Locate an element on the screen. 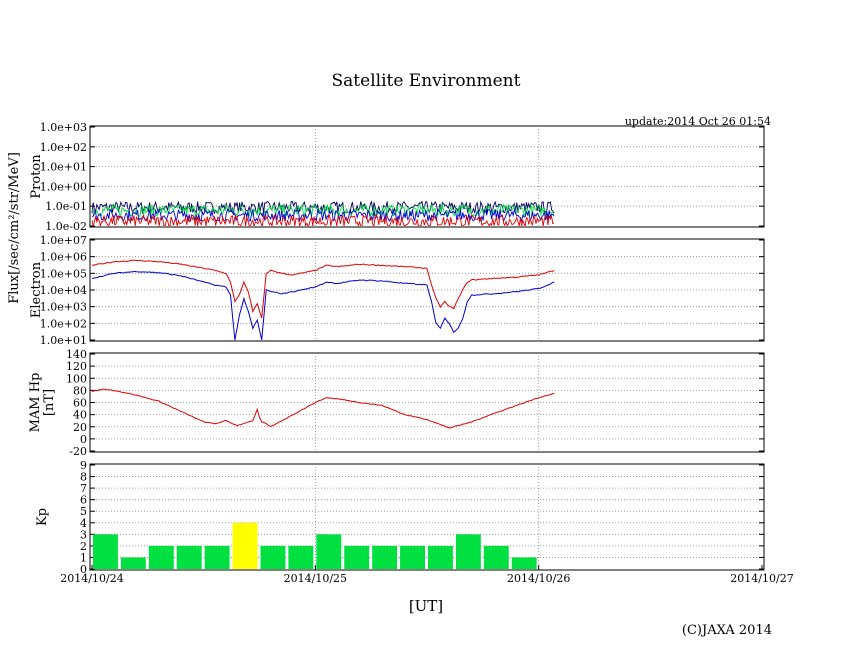  x-tick-label: 2014/10/27 is located at coordinates (761, 578).